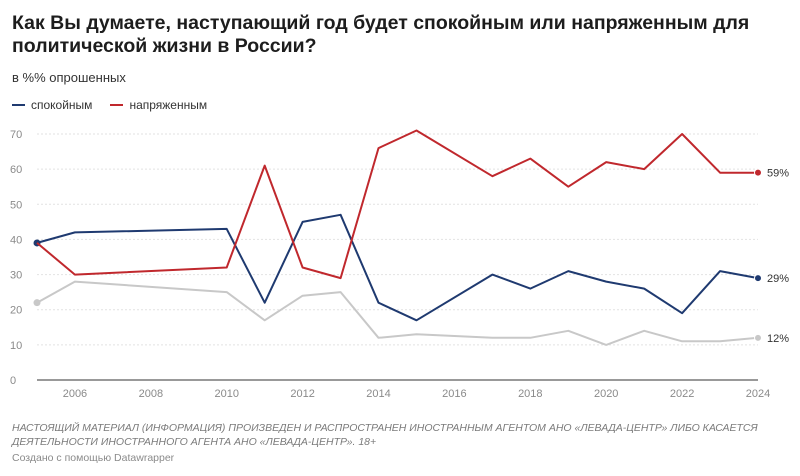  What do you see at coordinates (778, 339) in the screenshot?
I see `series-end-label-2: 12%` at bounding box center [778, 339].